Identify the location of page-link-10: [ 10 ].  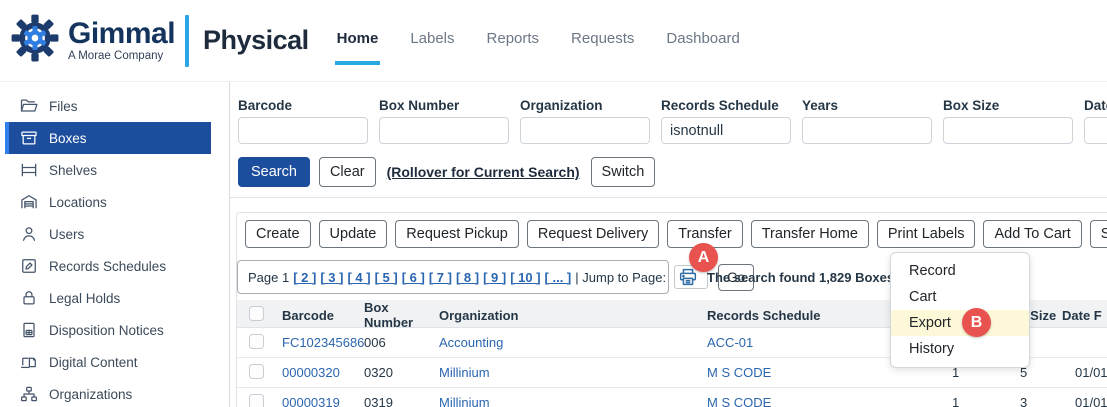
(525, 277).